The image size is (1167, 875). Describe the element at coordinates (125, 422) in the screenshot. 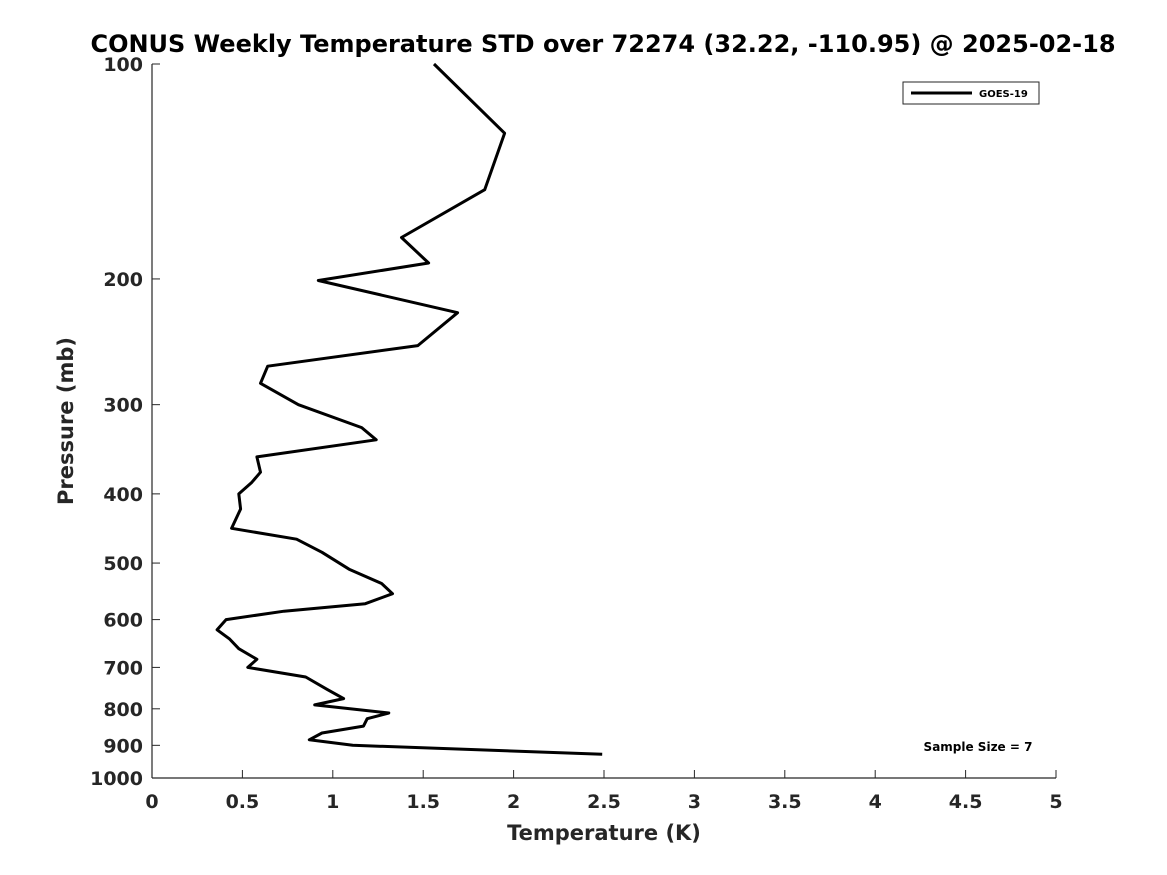

I see `y-ticks: 100 200 300 400 500 600 700 800 900 1000` at that location.